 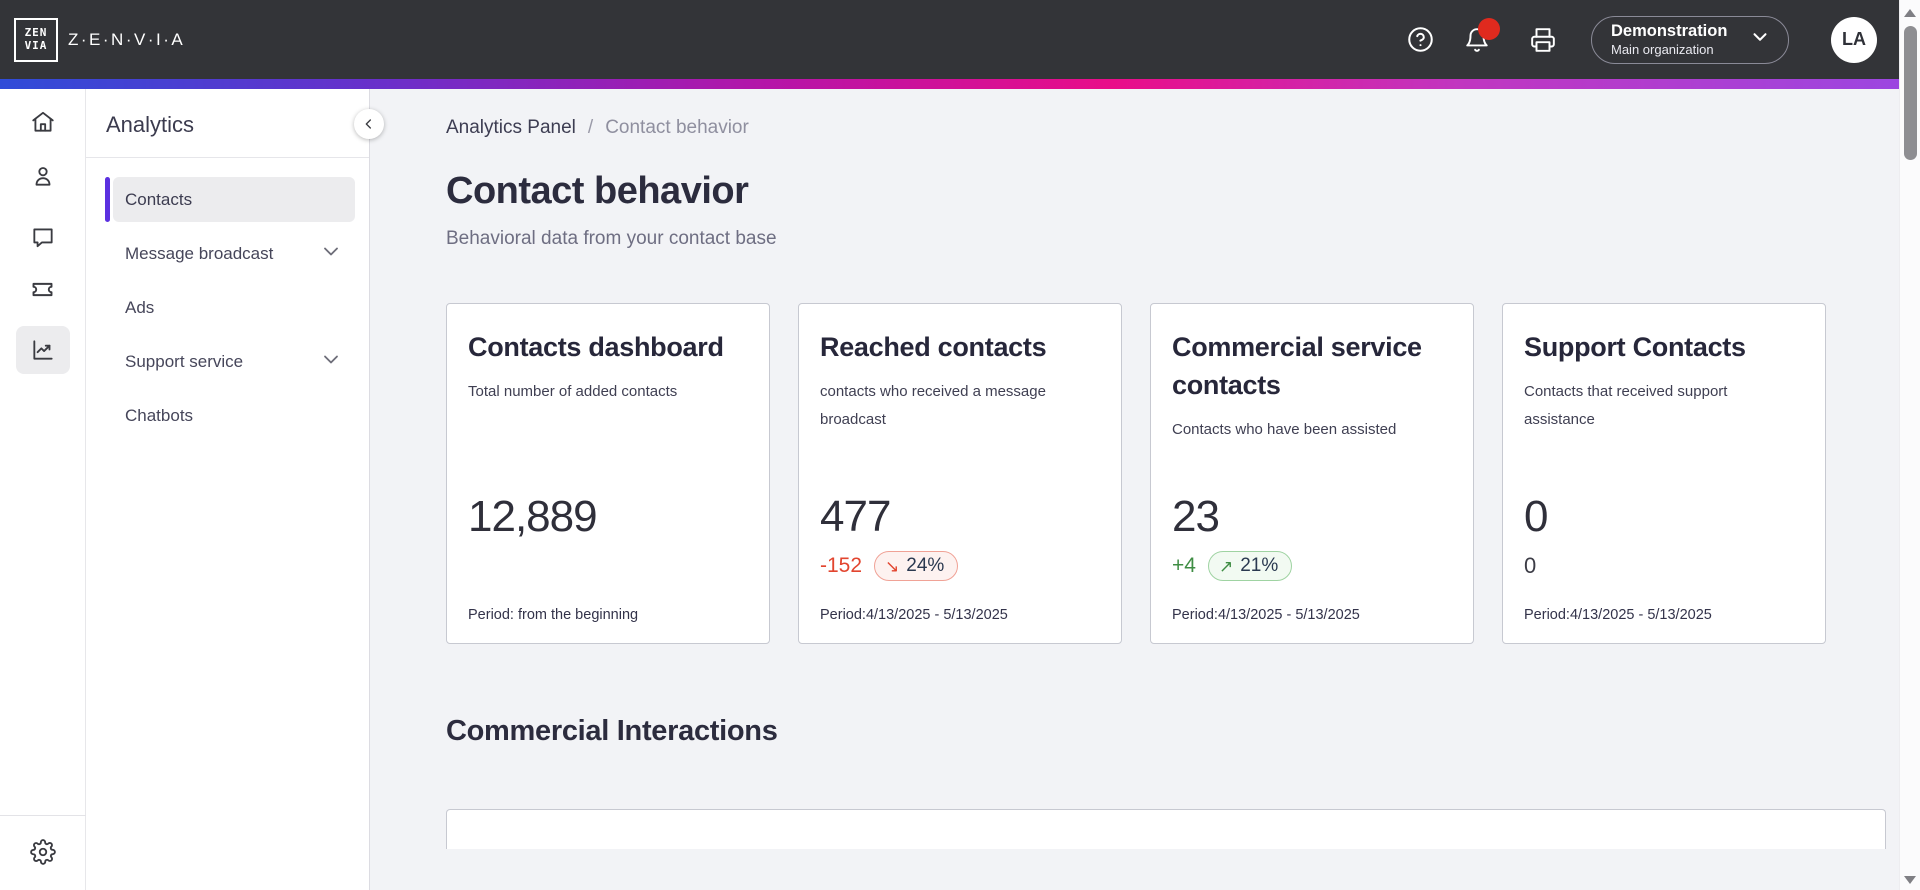 What do you see at coordinates (925, 565) in the screenshot?
I see `delta-percent: 24%` at bounding box center [925, 565].